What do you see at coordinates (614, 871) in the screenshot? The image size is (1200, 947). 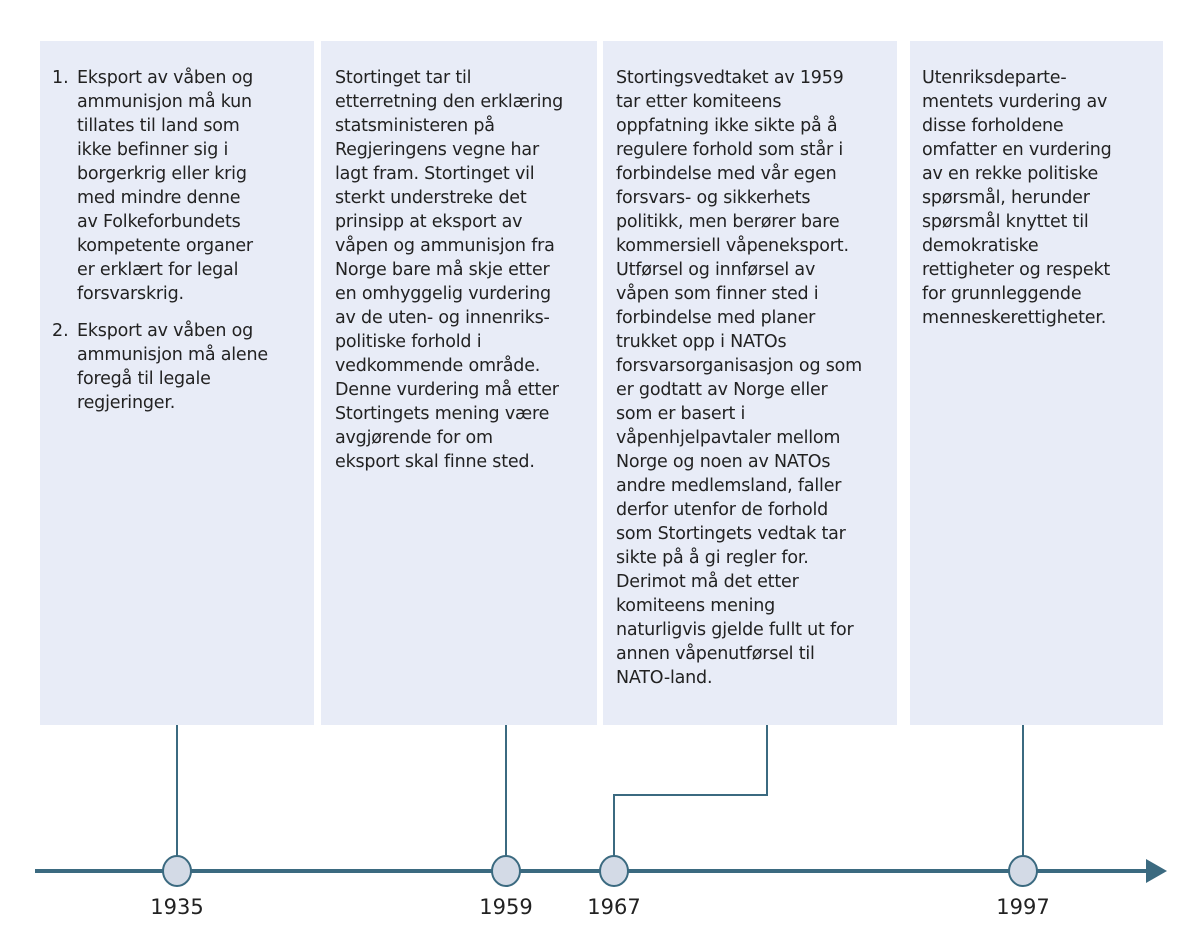 I see `marker-1967` at bounding box center [614, 871].